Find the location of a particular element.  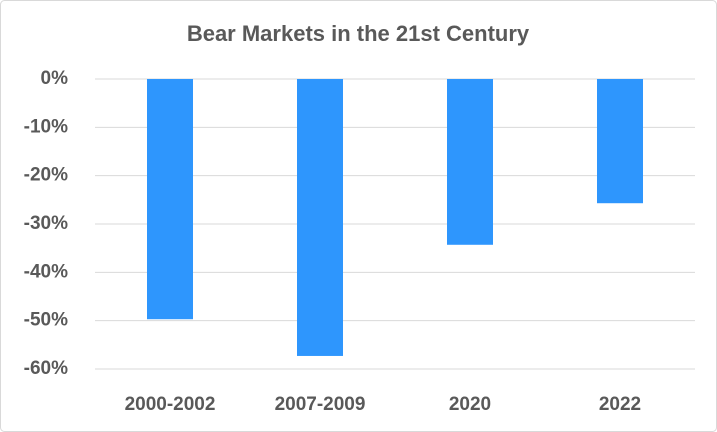

y-tick-label: 0% is located at coordinates (55, 78).